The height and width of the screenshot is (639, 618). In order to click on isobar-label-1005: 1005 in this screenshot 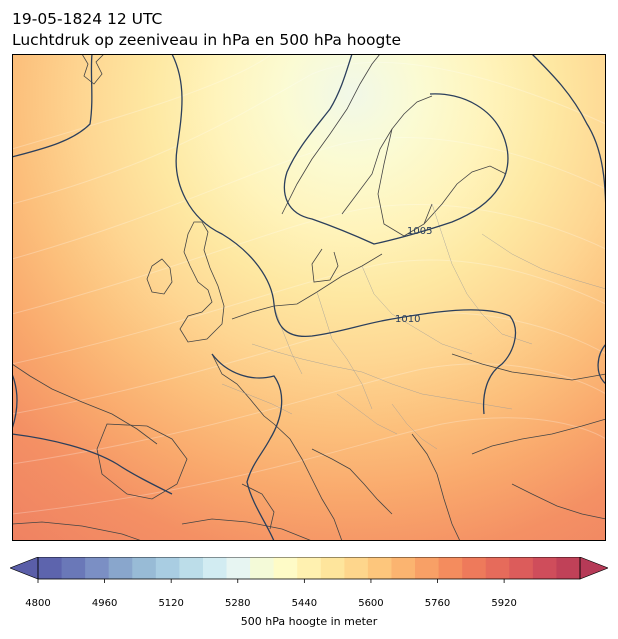, I will do `click(419, 231)`.